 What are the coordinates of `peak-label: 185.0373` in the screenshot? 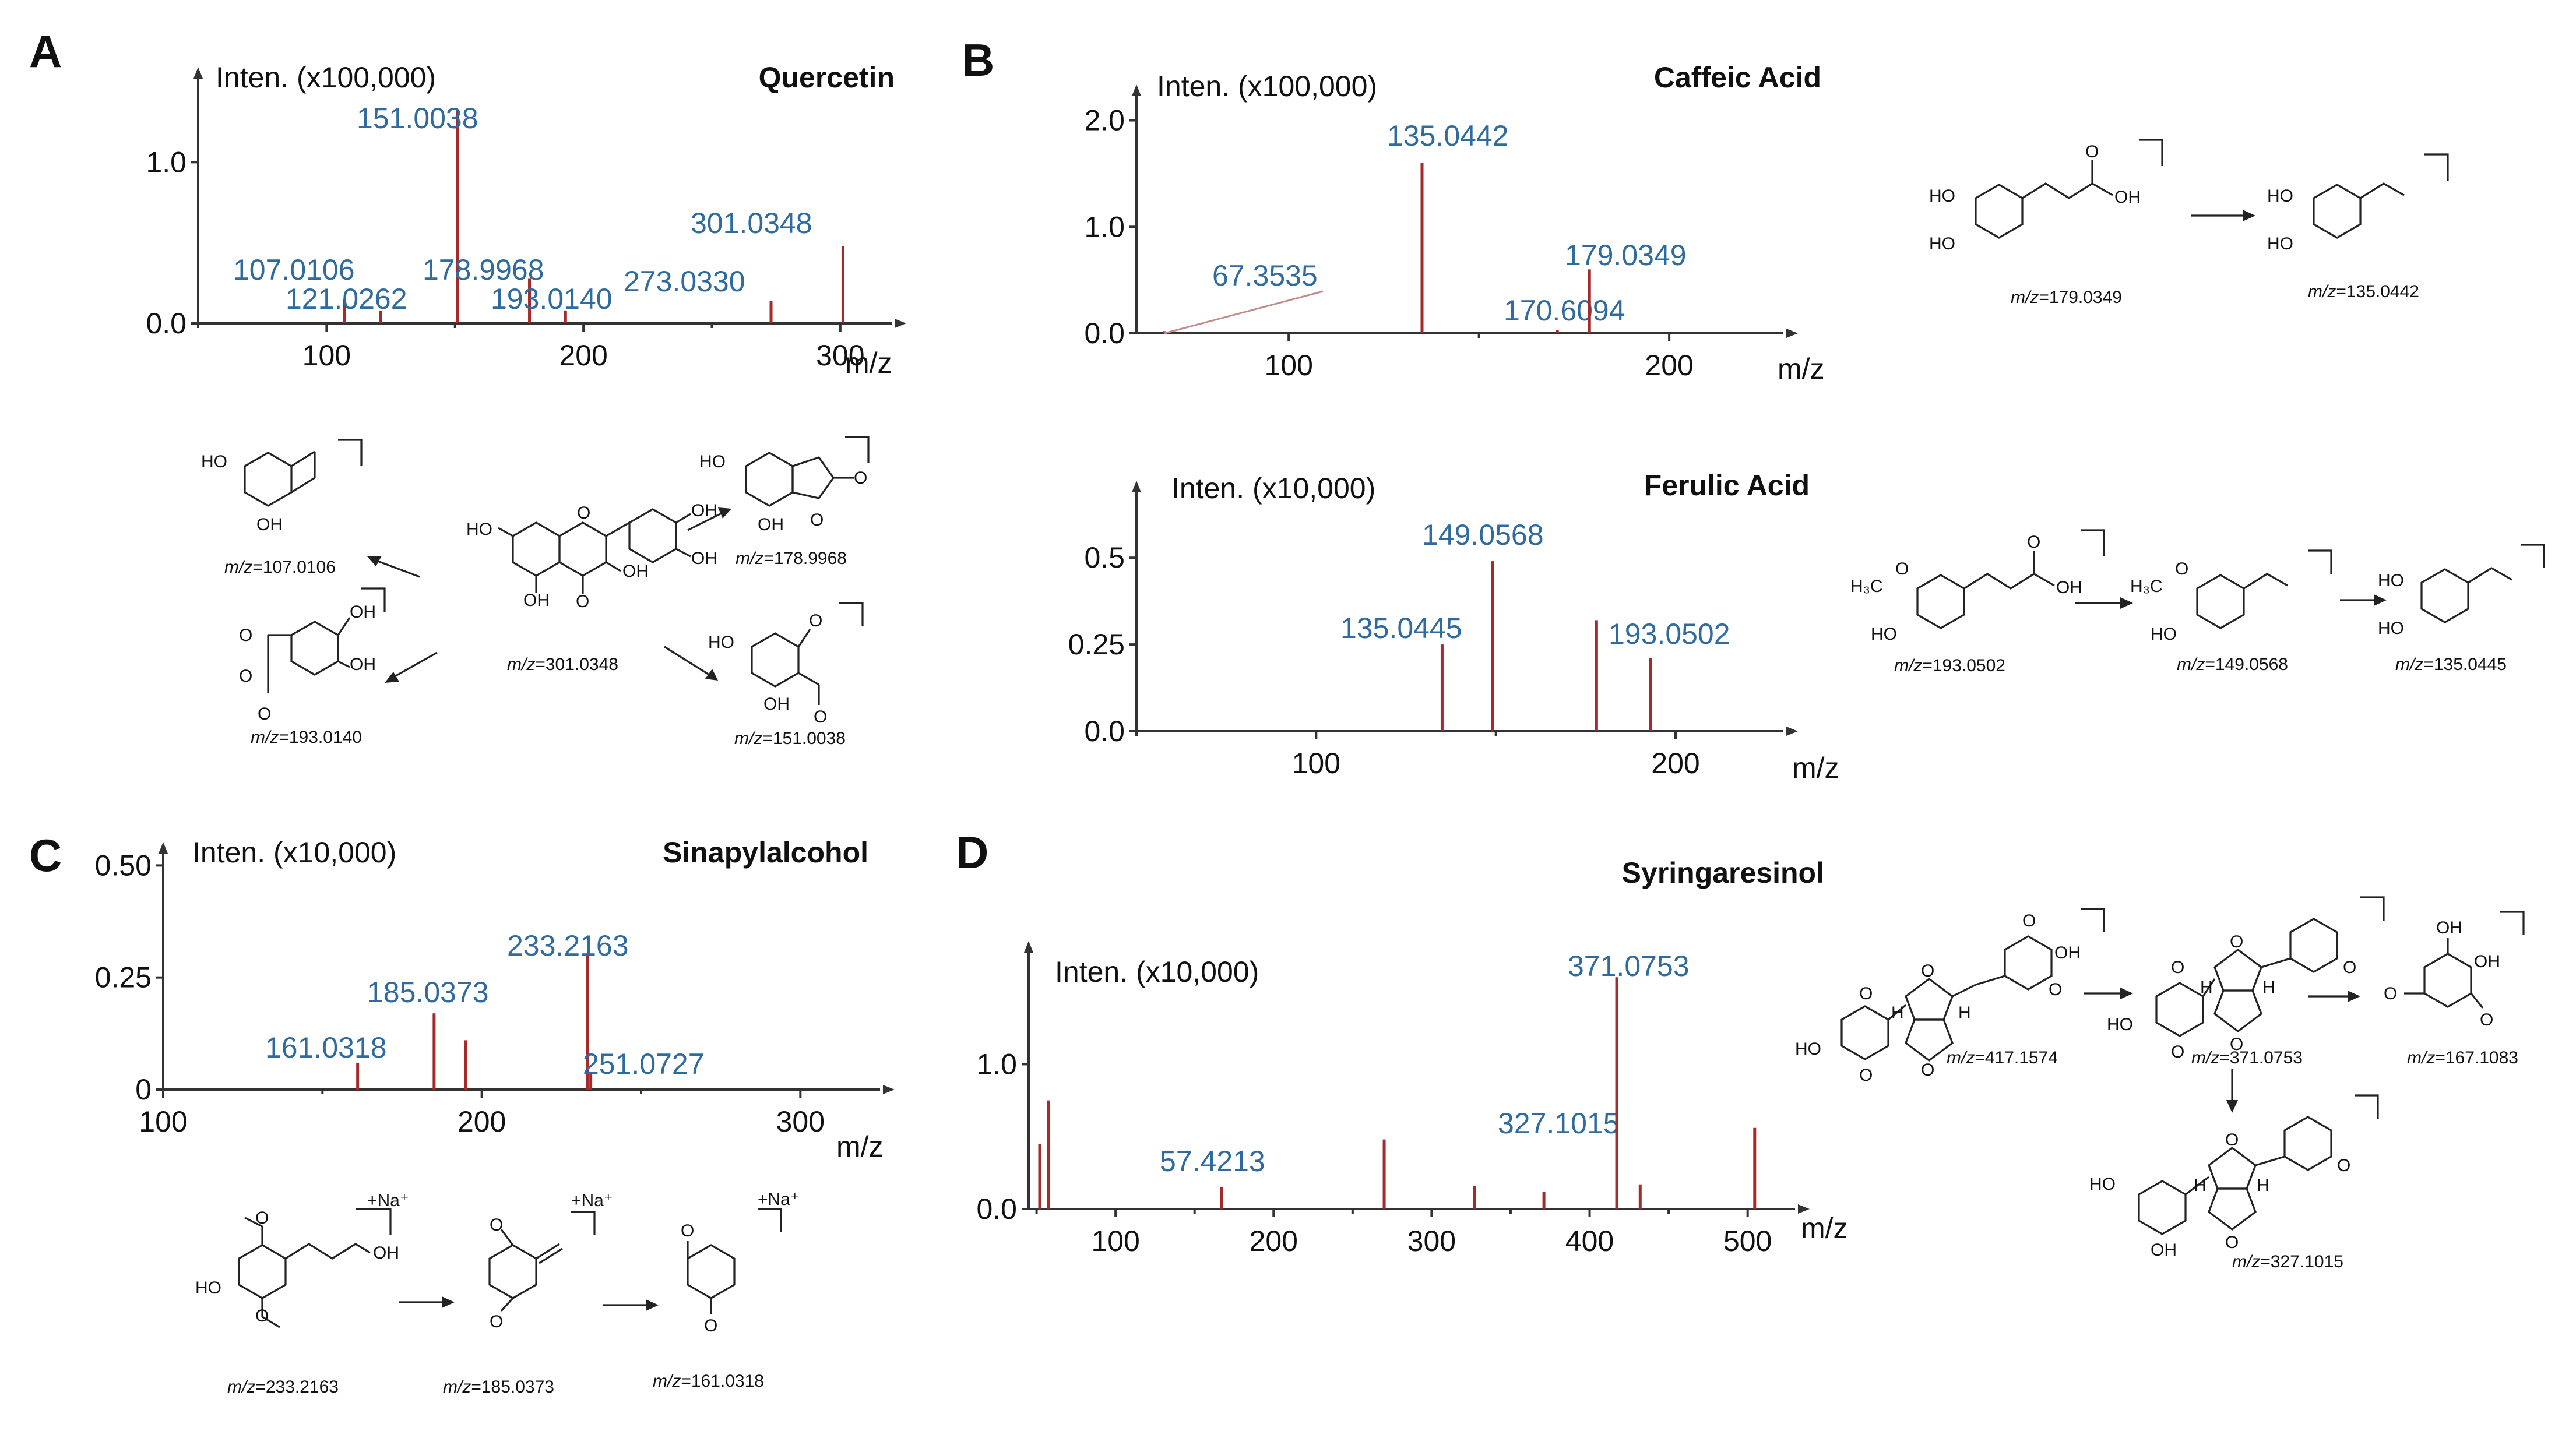 It's located at (428, 992).